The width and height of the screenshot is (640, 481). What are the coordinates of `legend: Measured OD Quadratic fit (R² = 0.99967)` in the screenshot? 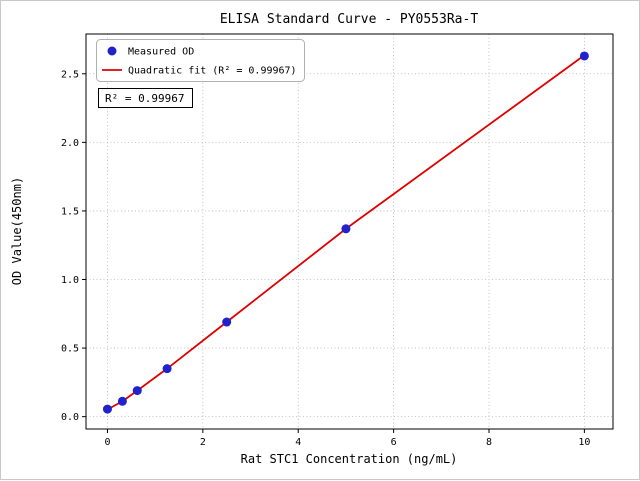 It's located at (200, 60).